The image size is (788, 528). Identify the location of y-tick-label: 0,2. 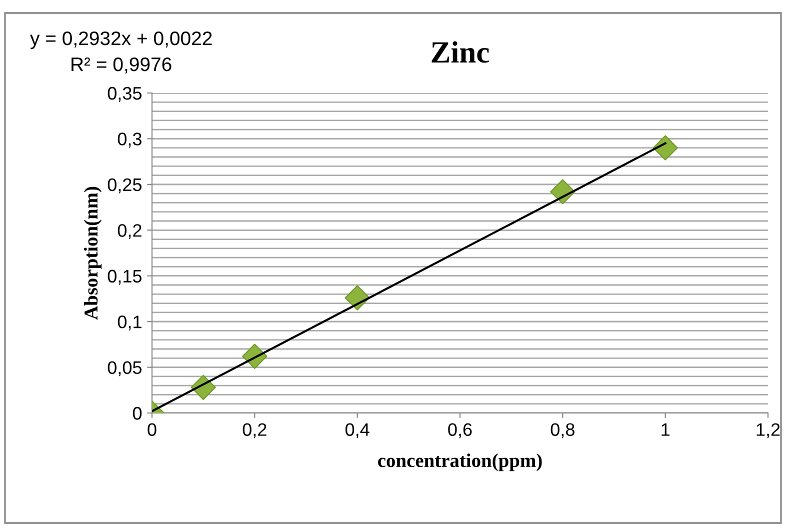
(130, 231).